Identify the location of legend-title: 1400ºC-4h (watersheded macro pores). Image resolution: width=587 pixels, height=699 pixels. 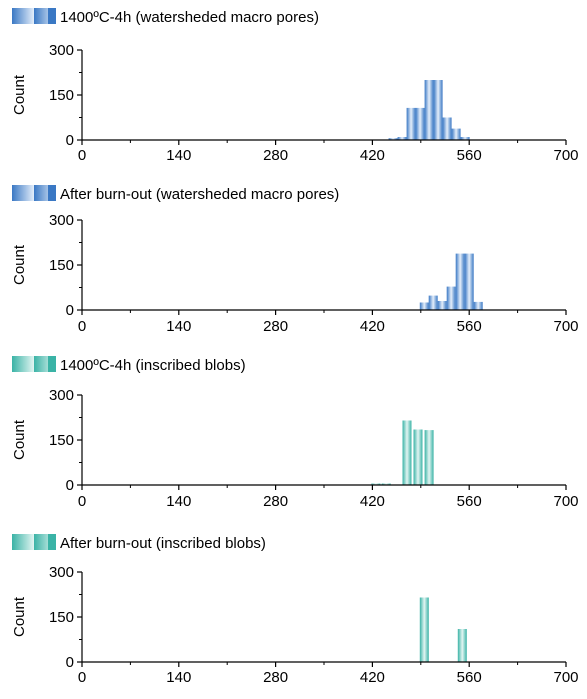
(189, 17).